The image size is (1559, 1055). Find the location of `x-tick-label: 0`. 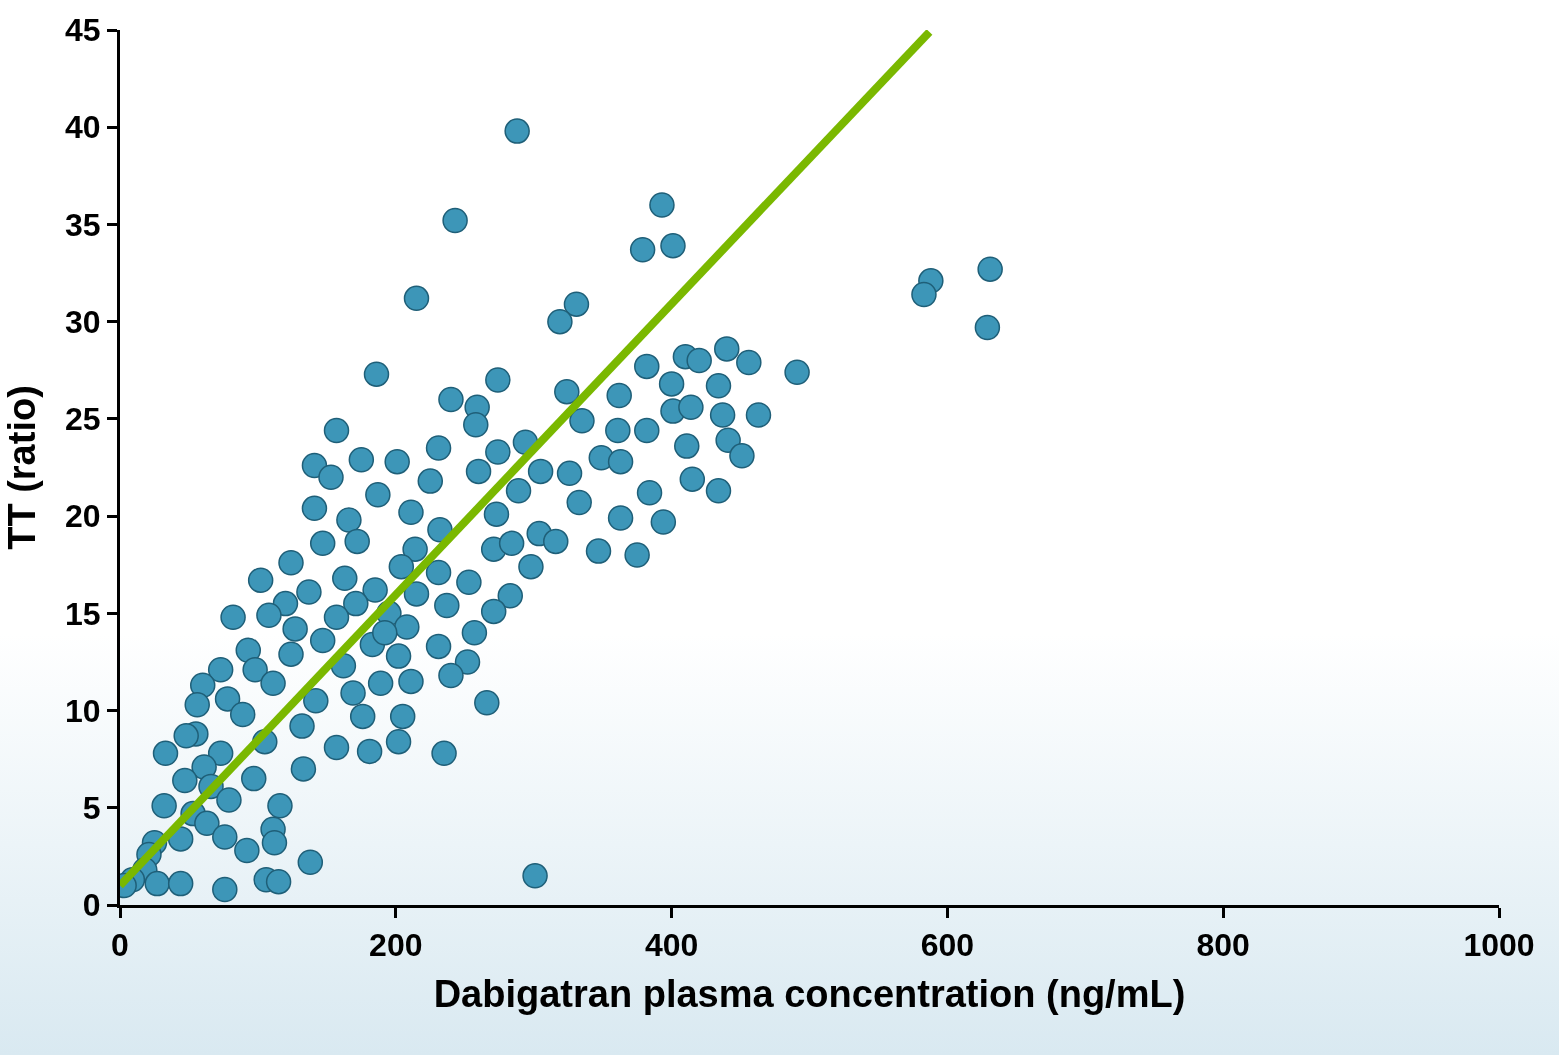

x-tick-label: 0 is located at coordinates (120, 945).